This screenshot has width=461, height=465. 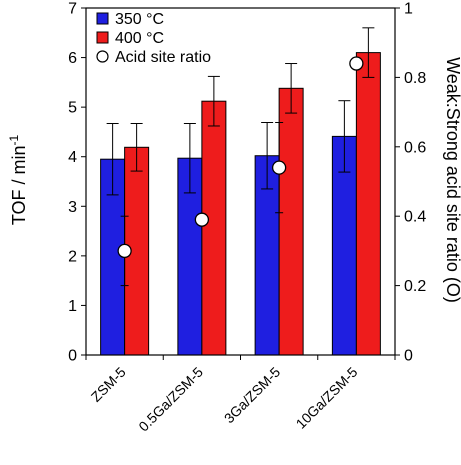 What do you see at coordinates (72, 9) in the screenshot?
I see `y-tick-label: 7` at bounding box center [72, 9].